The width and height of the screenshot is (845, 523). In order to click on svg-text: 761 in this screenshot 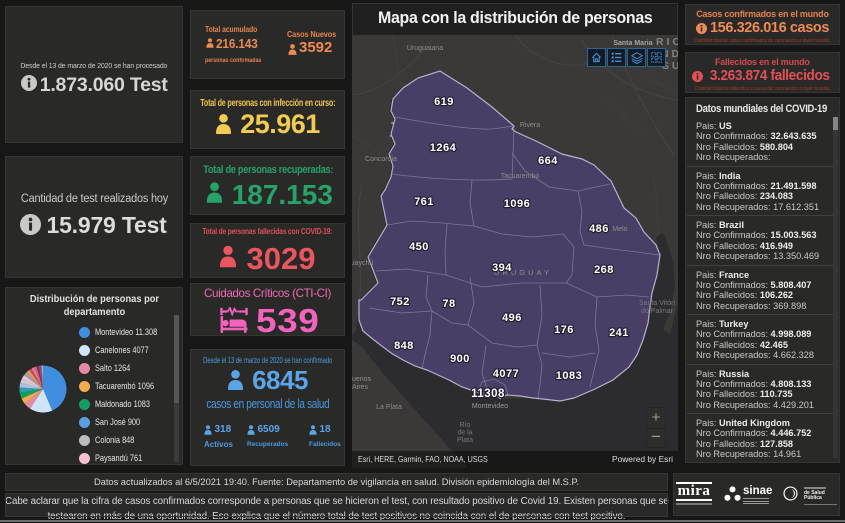, I will do `click(424, 202)`.